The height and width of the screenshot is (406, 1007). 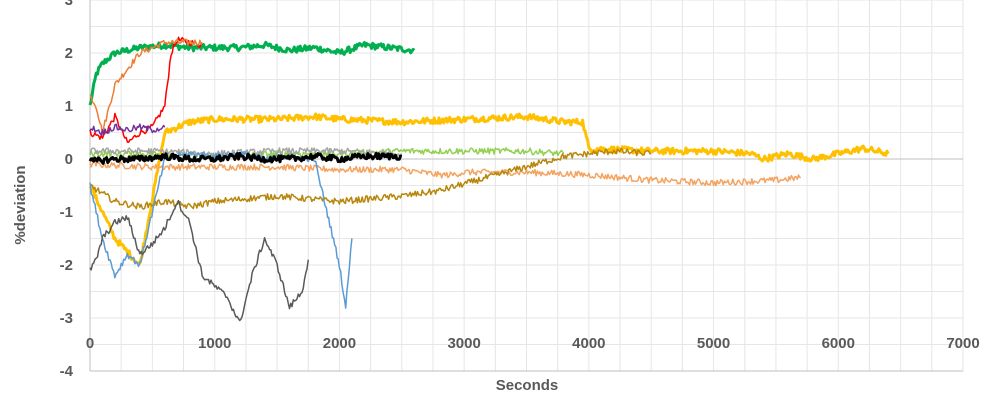 What do you see at coordinates (66, 212) in the screenshot?
I see `y-tick-label: -1` at bounding box center [66, 212].